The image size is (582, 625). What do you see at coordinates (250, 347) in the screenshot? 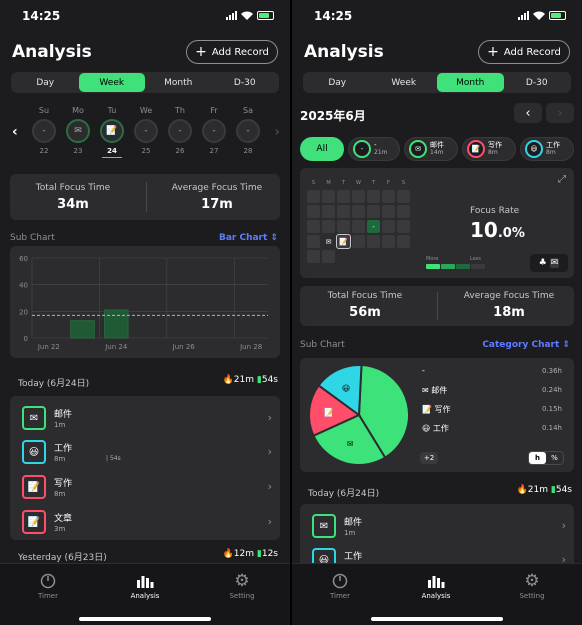
I see `x-tick-label: Jun 28` at bounding box center [250, 347].